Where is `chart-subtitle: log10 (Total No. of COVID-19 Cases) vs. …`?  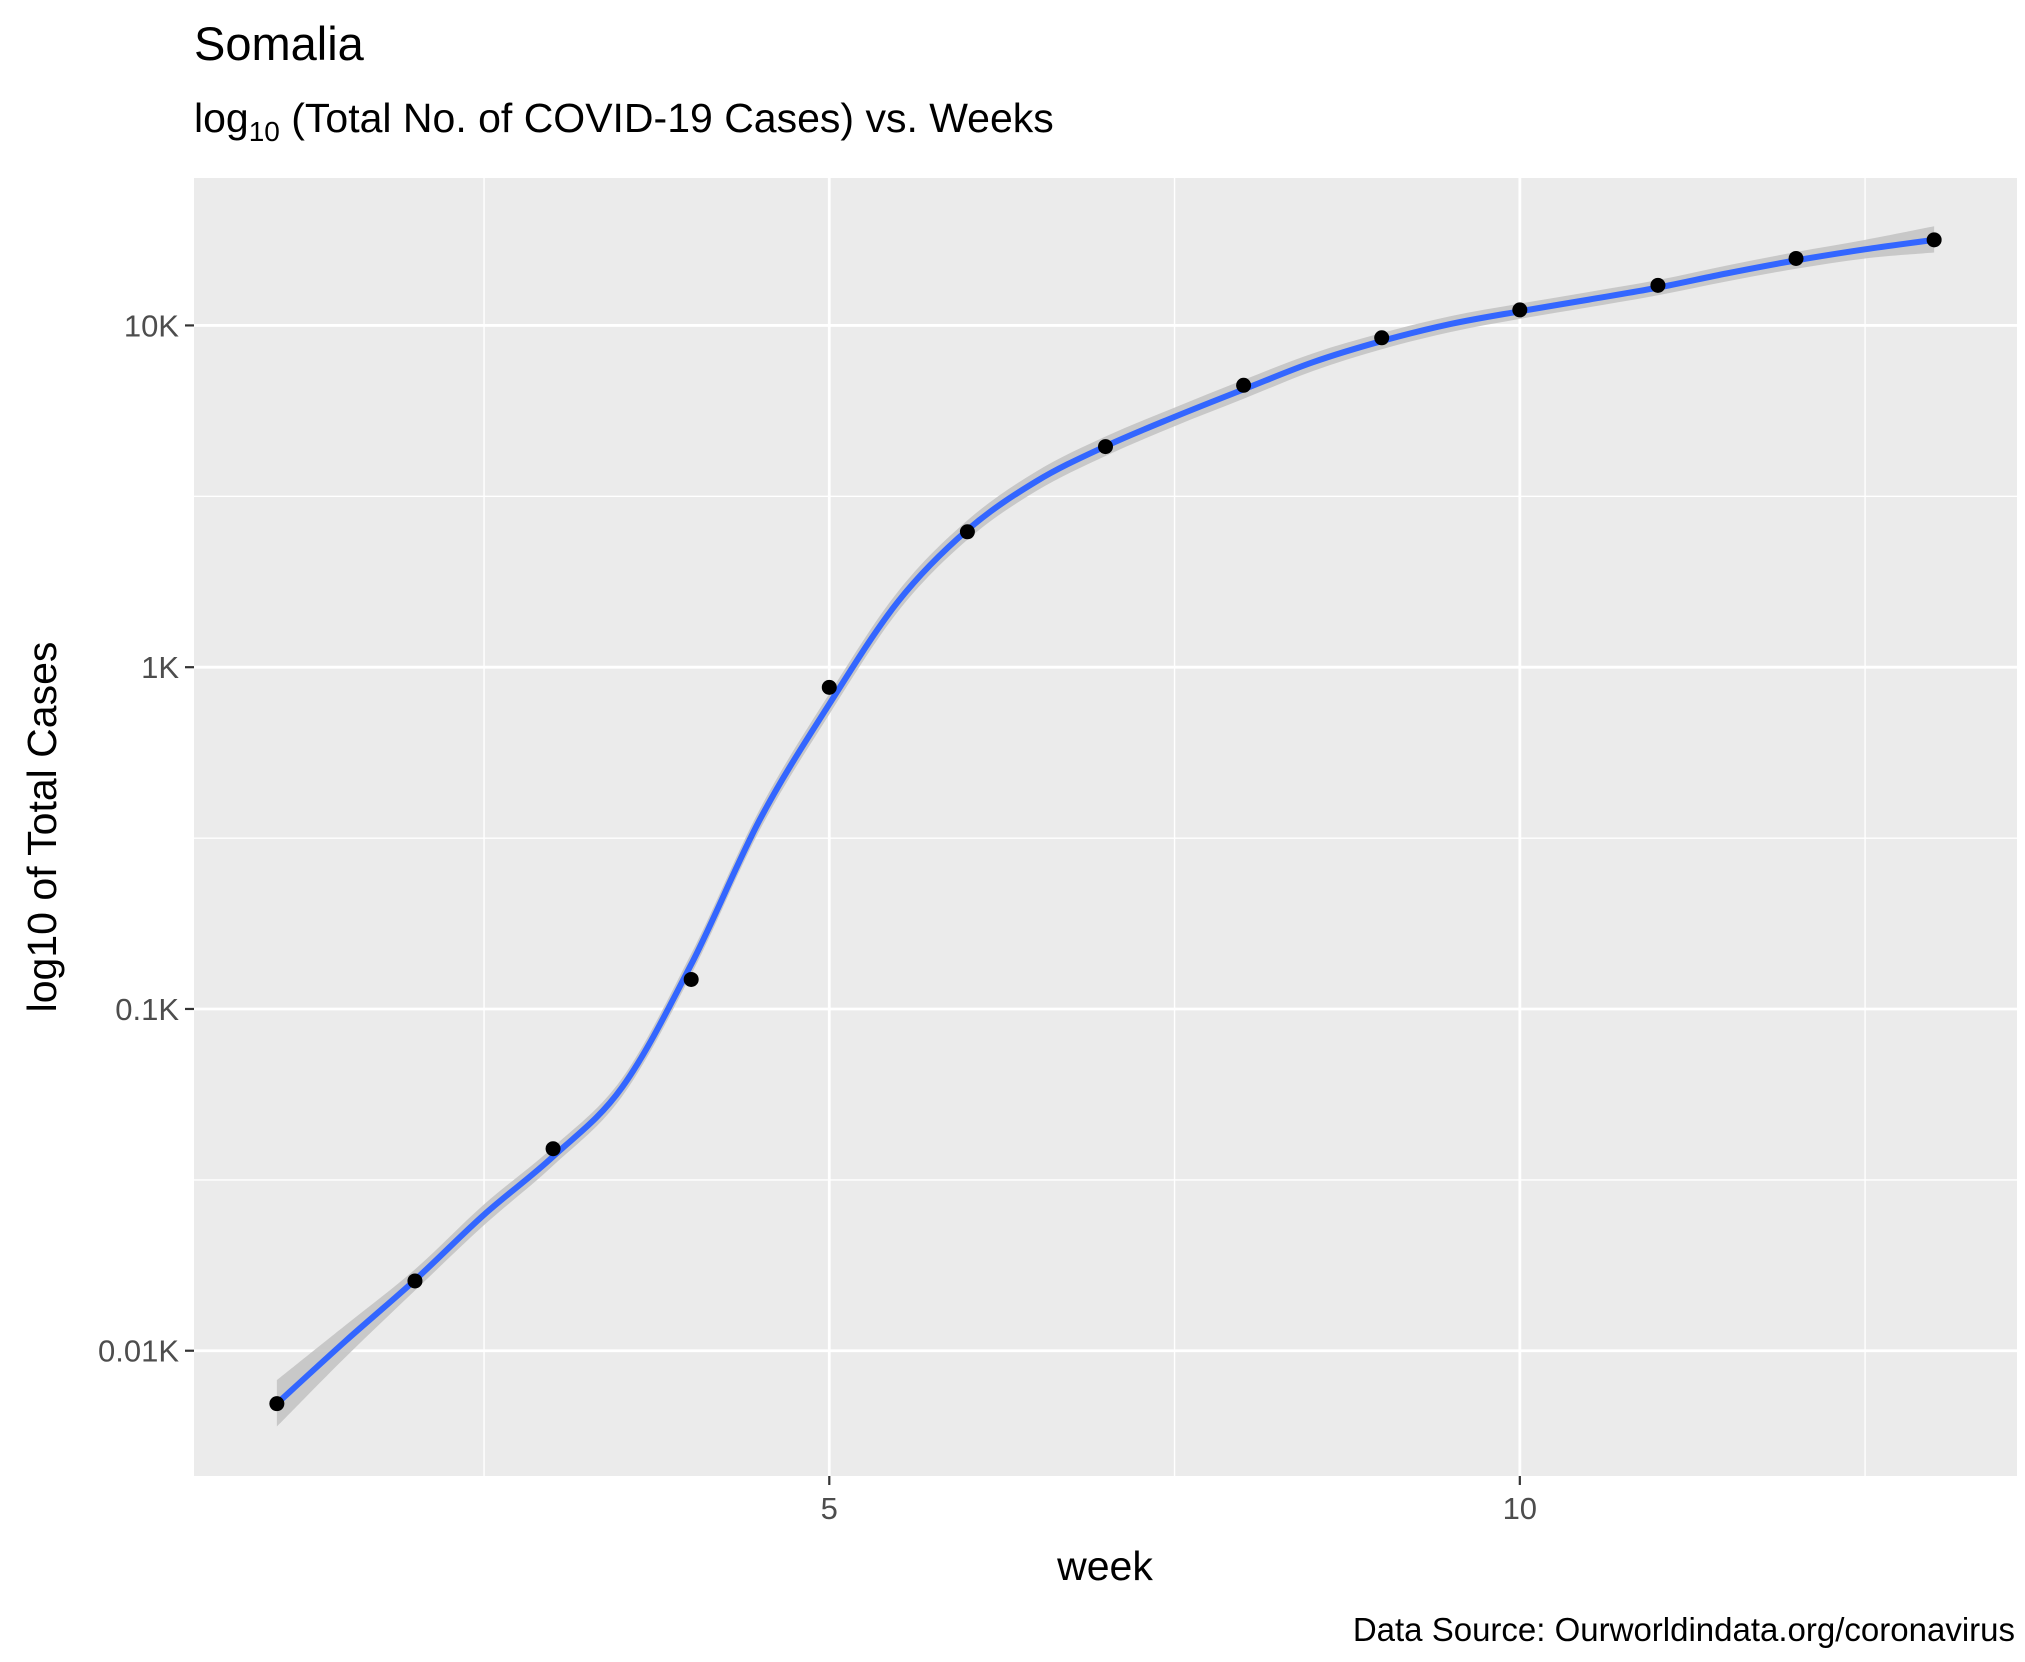 chart-subtitle: log10 (Total No. of COVID-19 Cases) vs. … is located at coordinates (624, 121).